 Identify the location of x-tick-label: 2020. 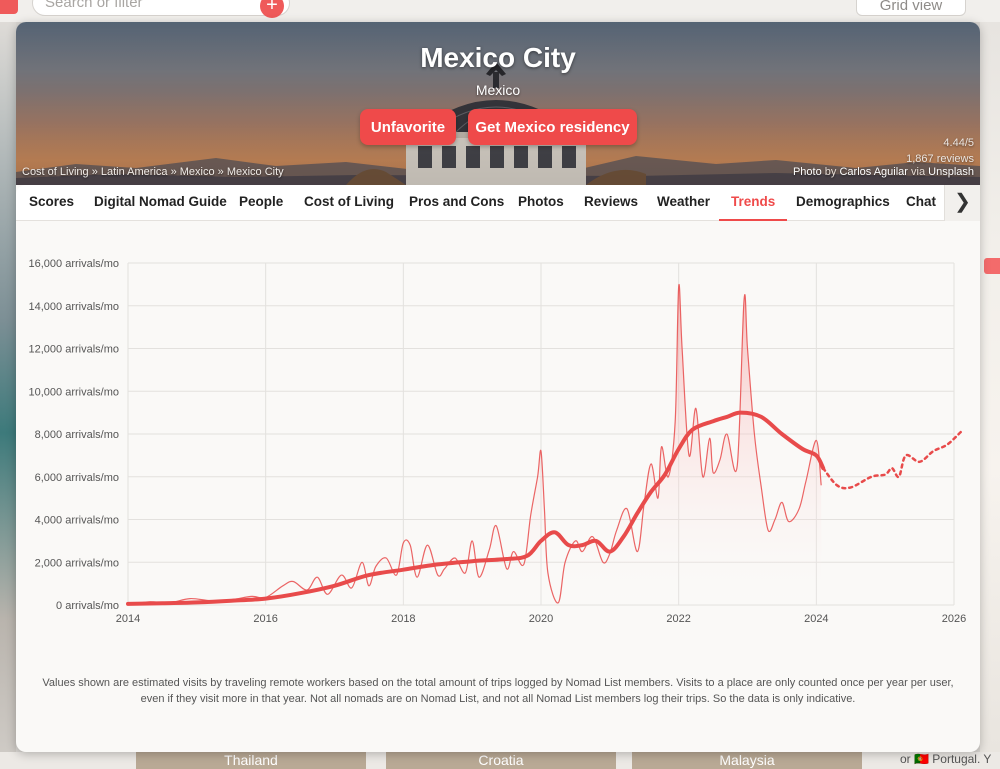
(541, 619).